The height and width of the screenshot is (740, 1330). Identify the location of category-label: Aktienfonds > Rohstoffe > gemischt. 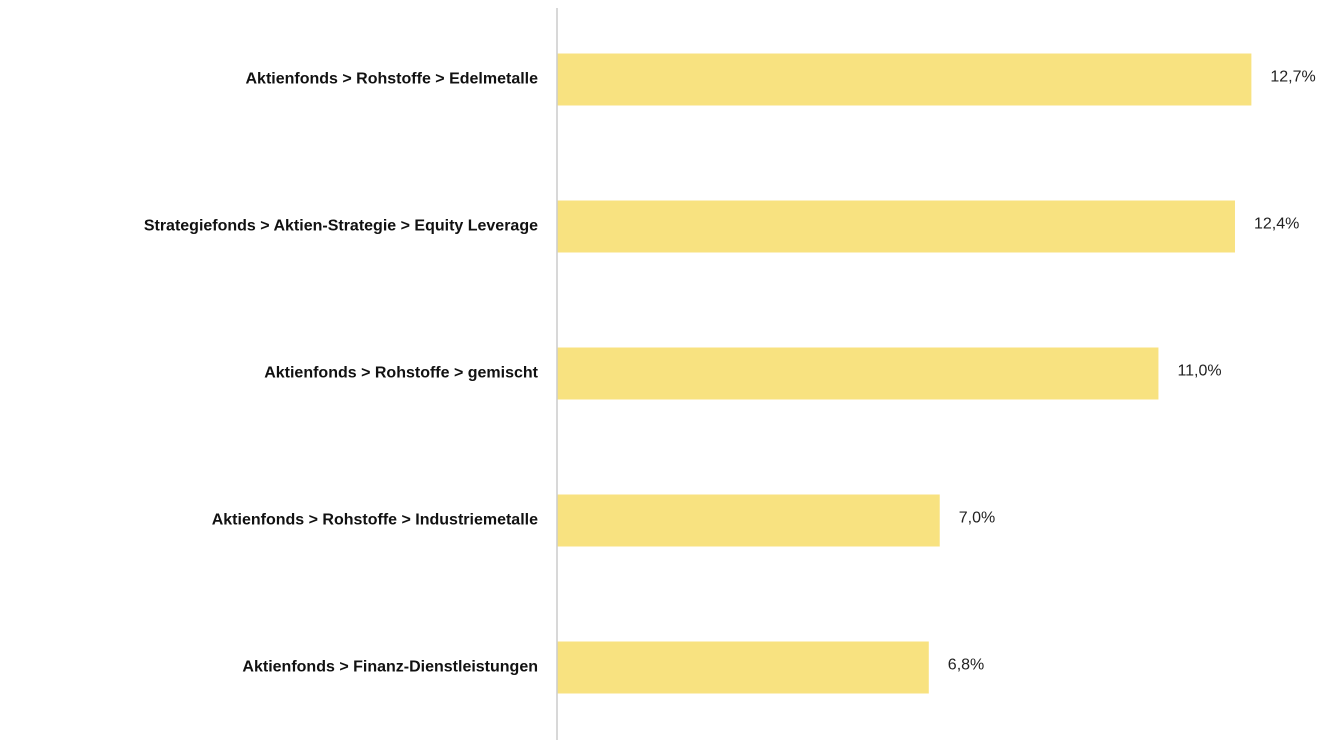
(401, 373).